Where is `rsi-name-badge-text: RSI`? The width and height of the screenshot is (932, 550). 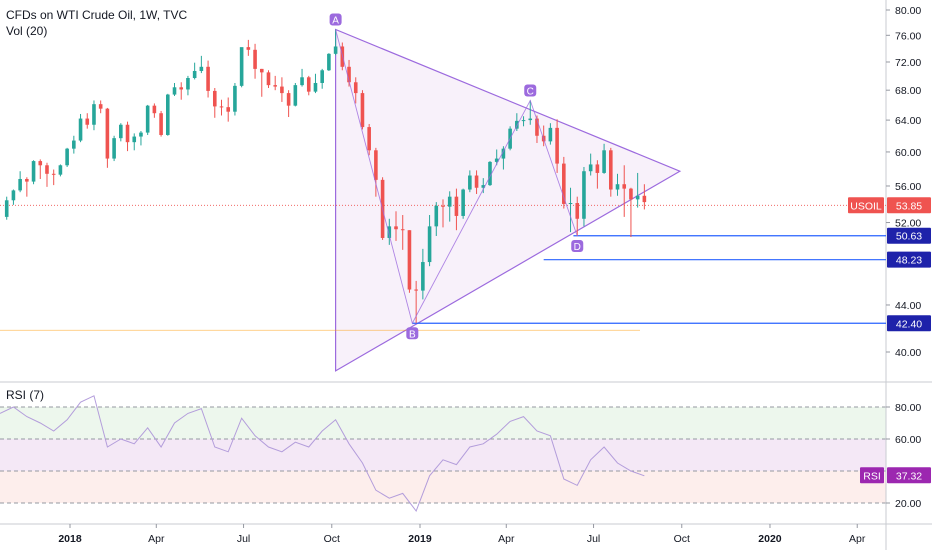 rsi-name-badge-text: RSI is located at coordinates (872, 476).